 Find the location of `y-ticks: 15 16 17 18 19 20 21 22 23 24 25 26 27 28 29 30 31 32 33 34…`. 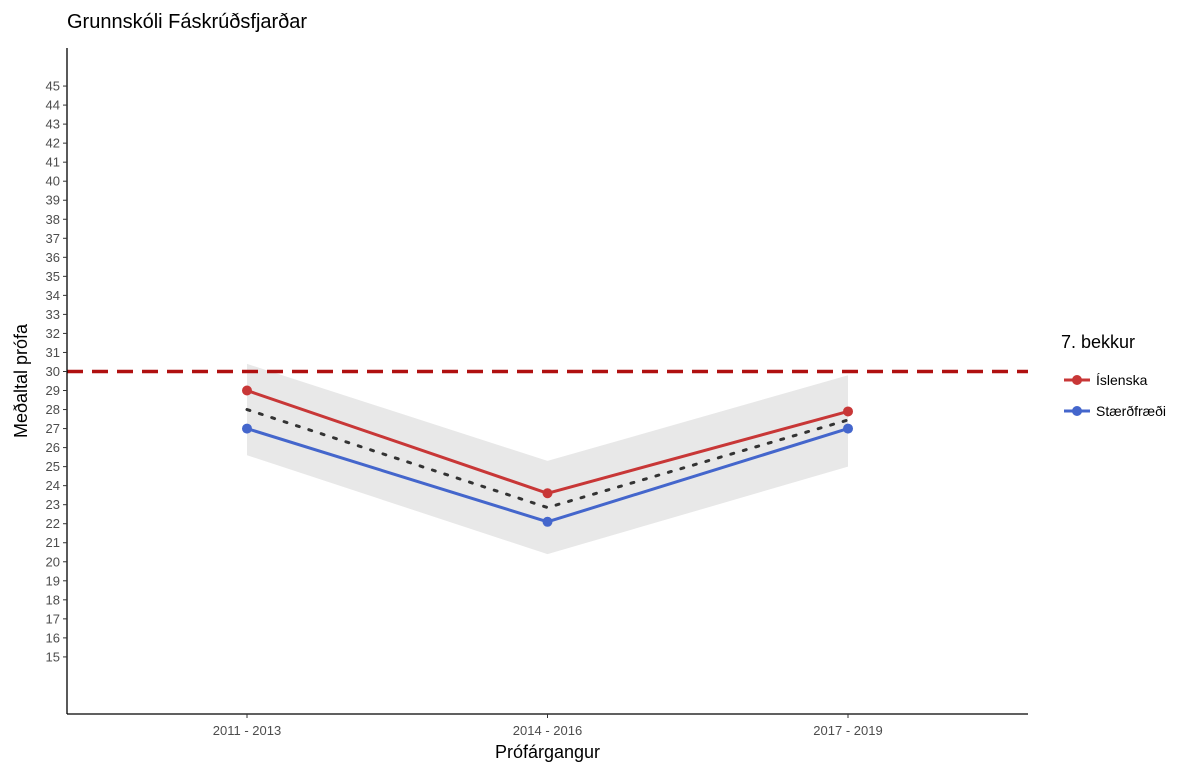

y-ticks: 15 16 17 18 19 20 21 22 23 24 25 26 27 28 29 30 31 32 33 34… is located at coordinates (56, 371).